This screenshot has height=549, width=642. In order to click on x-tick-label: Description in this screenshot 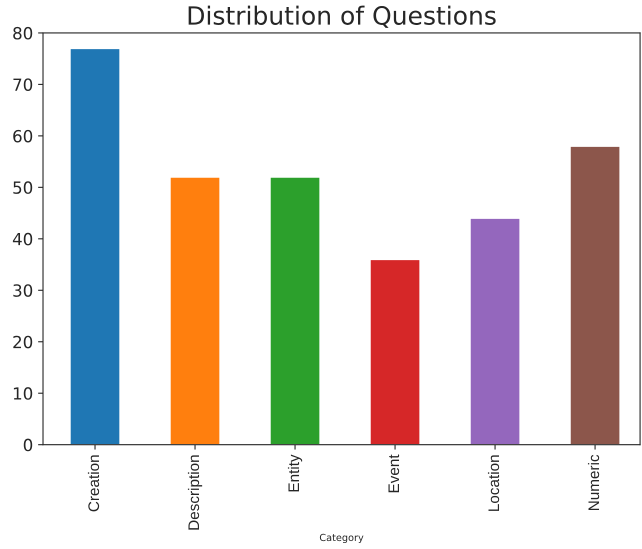, I will do `click(195, 492)`.